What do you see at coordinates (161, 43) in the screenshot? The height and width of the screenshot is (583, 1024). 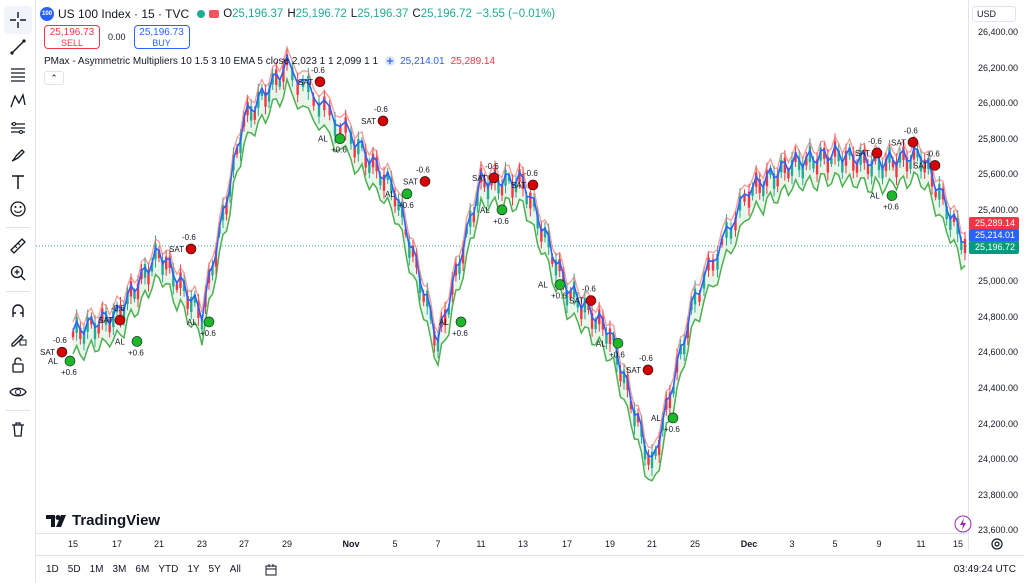 I see `buy-label: BUY` at bounding box center [161, 43].